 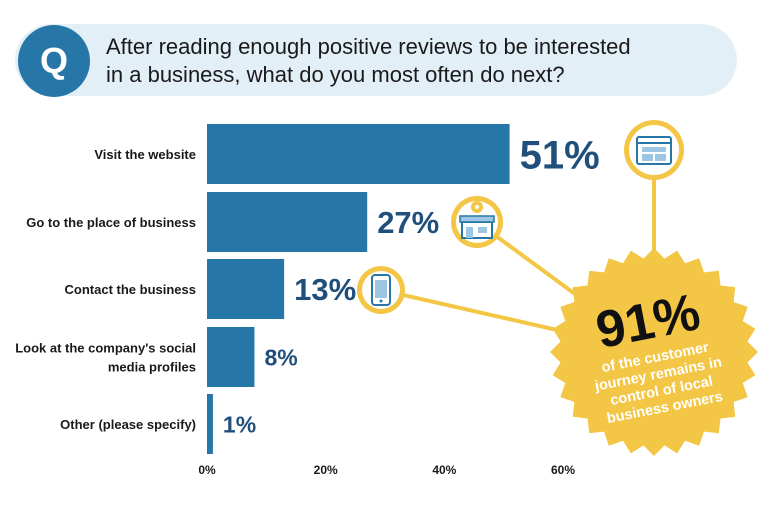 What do you see at coordinates (560, 155) in the screenshot?
I see `value-label: 51%` at bounding box center [560, 155].